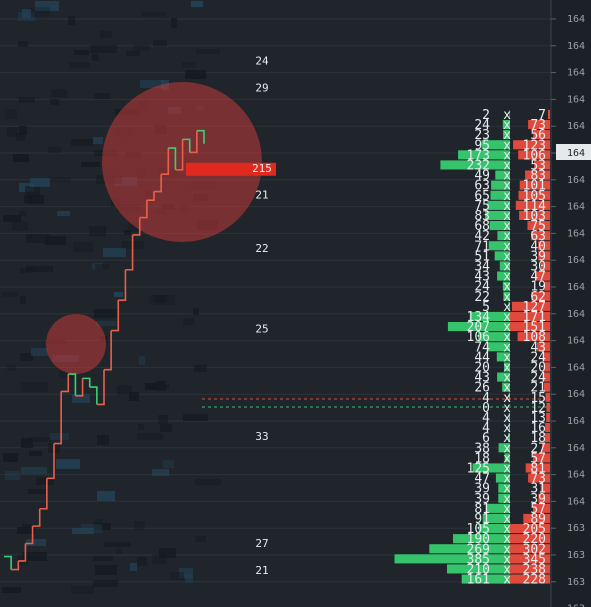  What do you see at coordinates (538, 125) in the screenshot?
I see `ask-size-label: 73` at bounding box center [538, 125].